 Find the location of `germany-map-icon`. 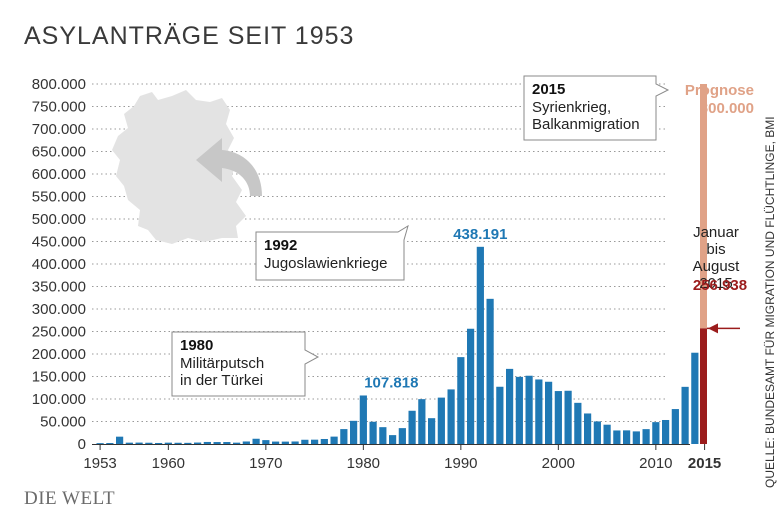

germany-map-icon is located at coordinates (179, 167).